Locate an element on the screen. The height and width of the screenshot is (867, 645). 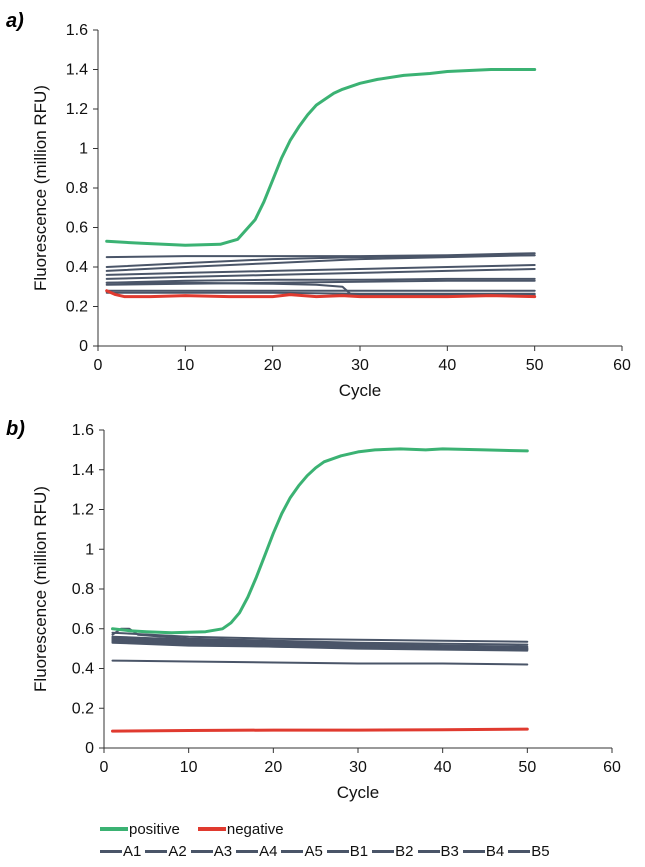
chart-1-y-tick-label: 1 is located at coordinates (89, 549).